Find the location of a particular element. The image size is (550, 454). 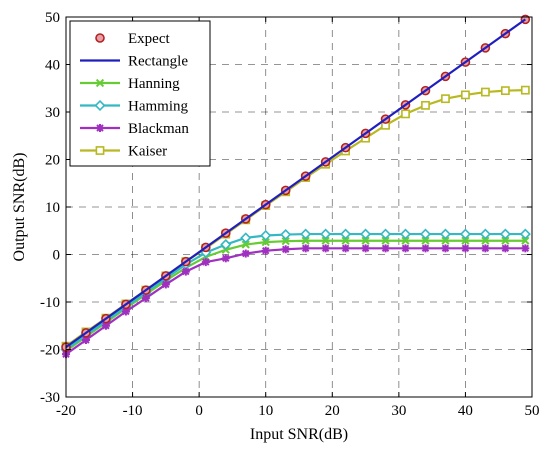

legend-box is located at coordinates (140, 93).